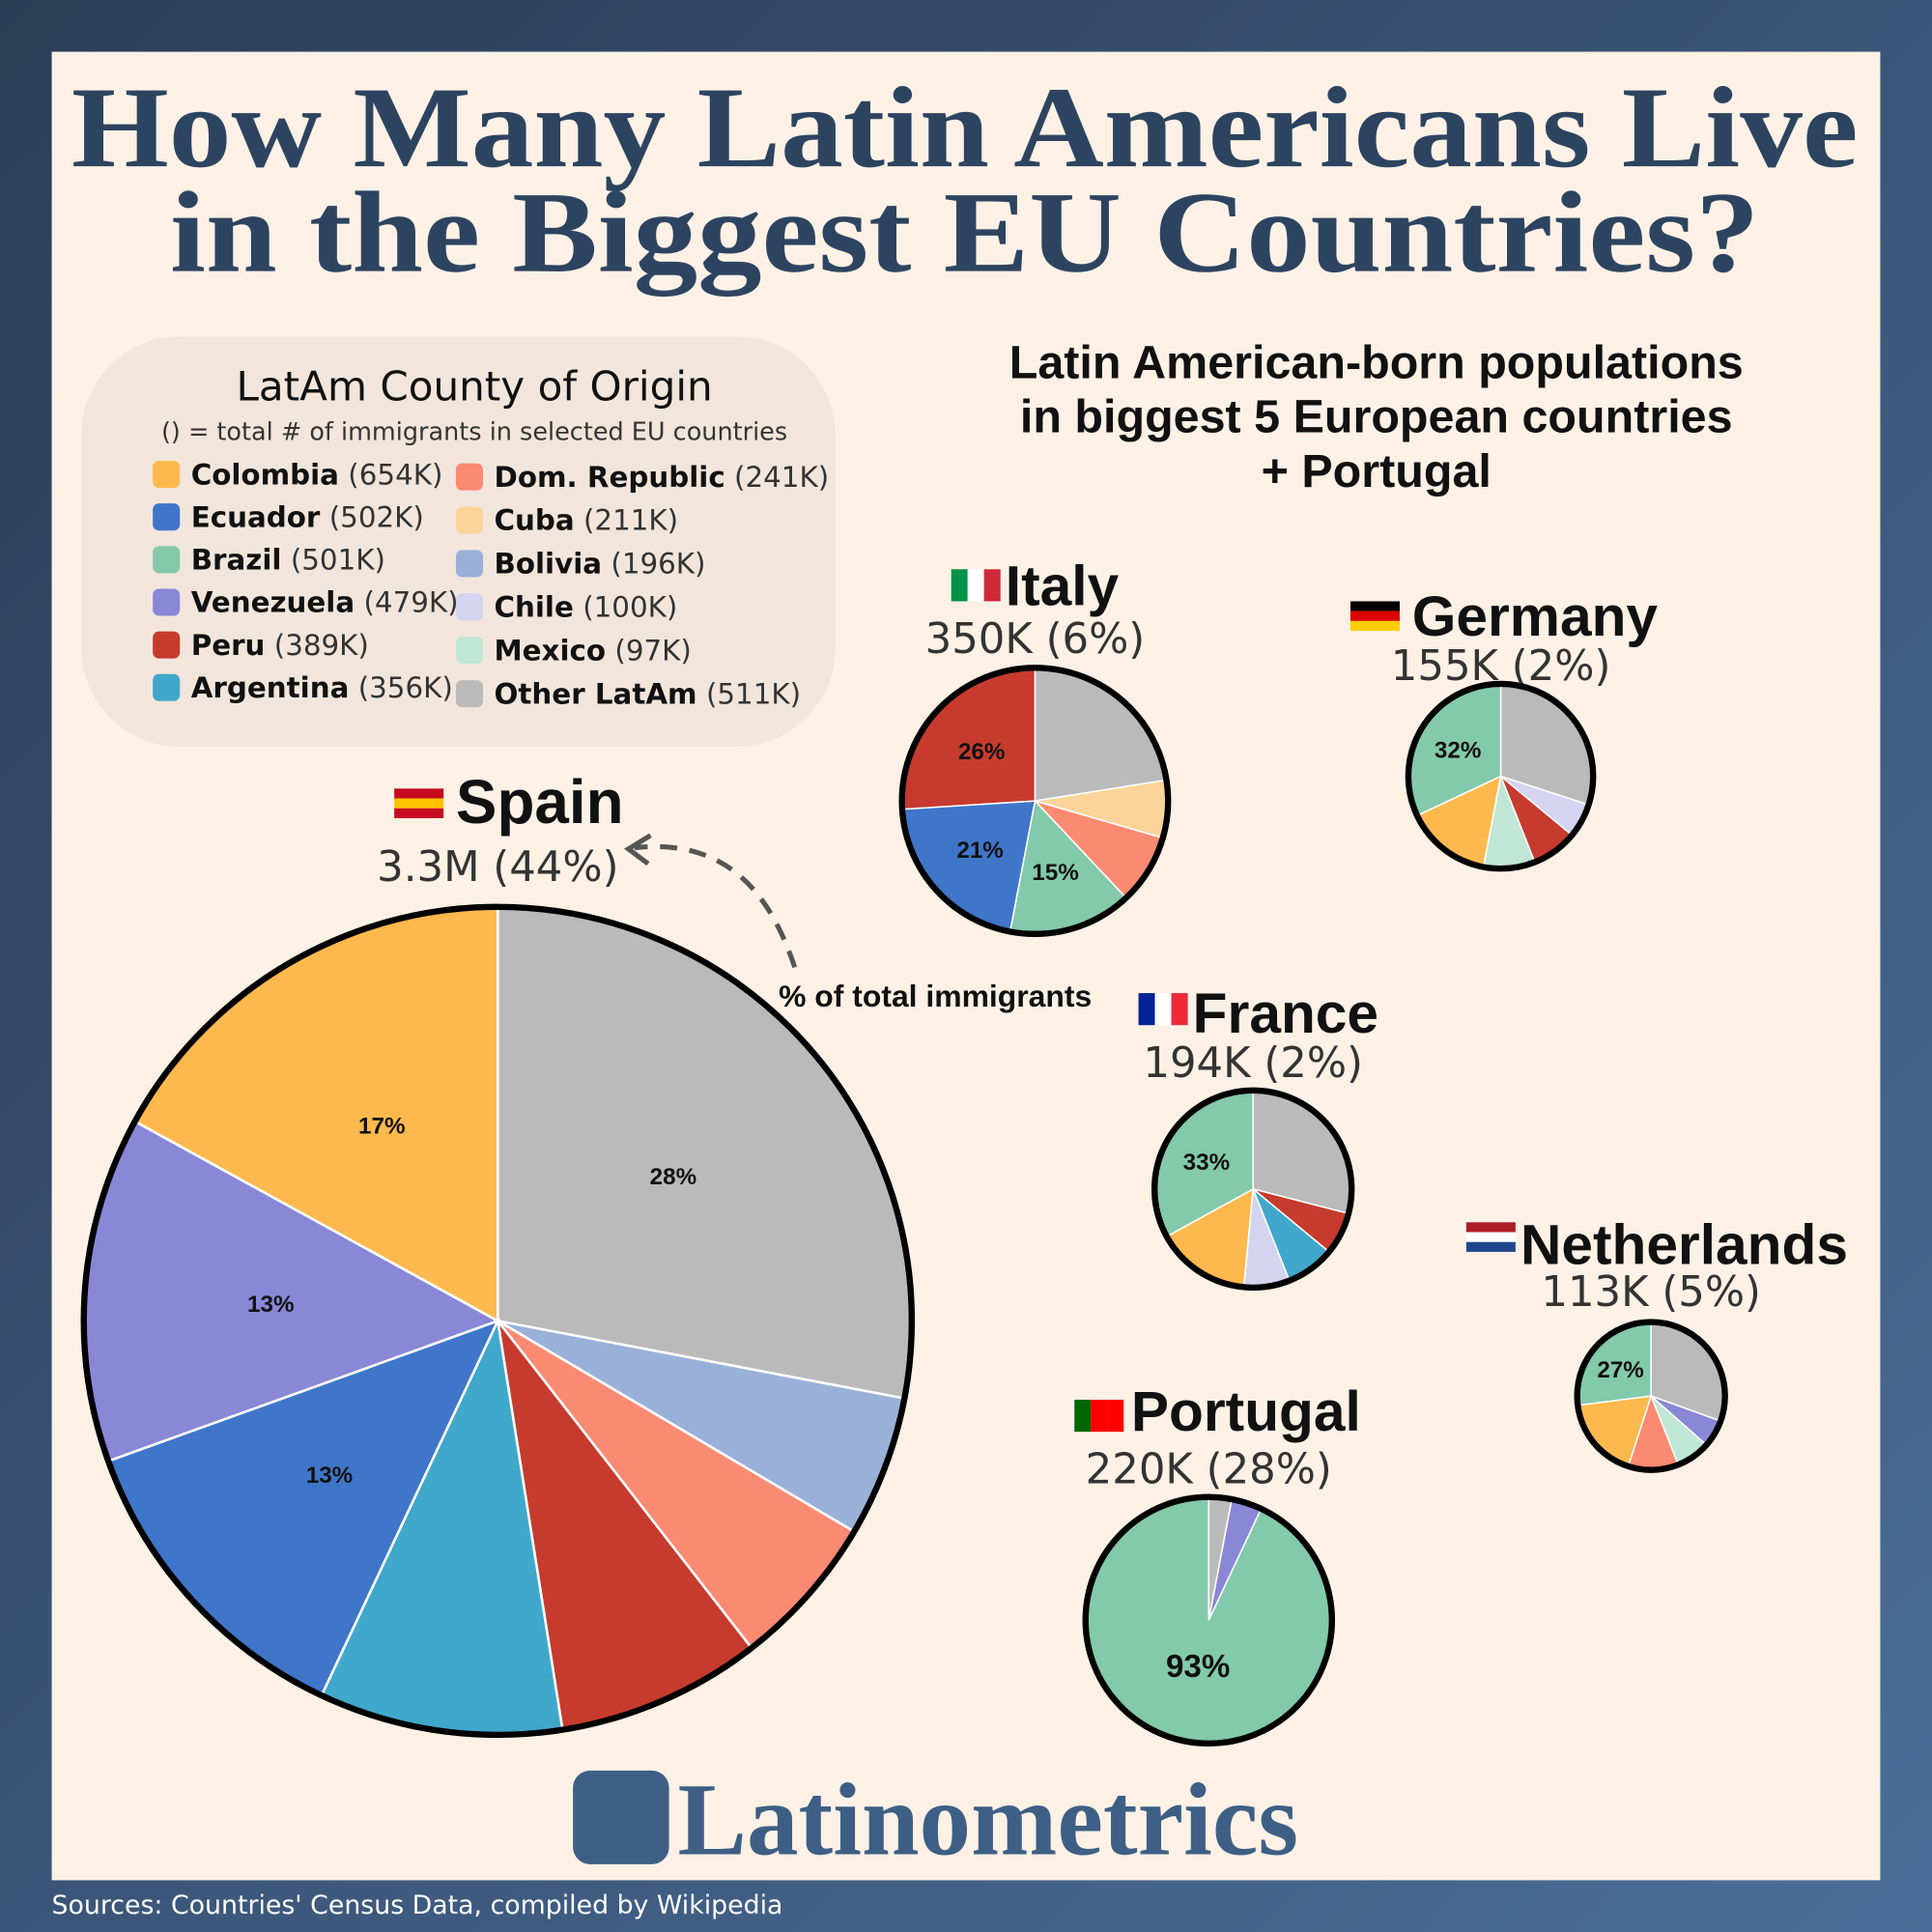  Describe the element at coordinates (1063, 585) in the screenshot. I see `pie-title: Italy` at that location.